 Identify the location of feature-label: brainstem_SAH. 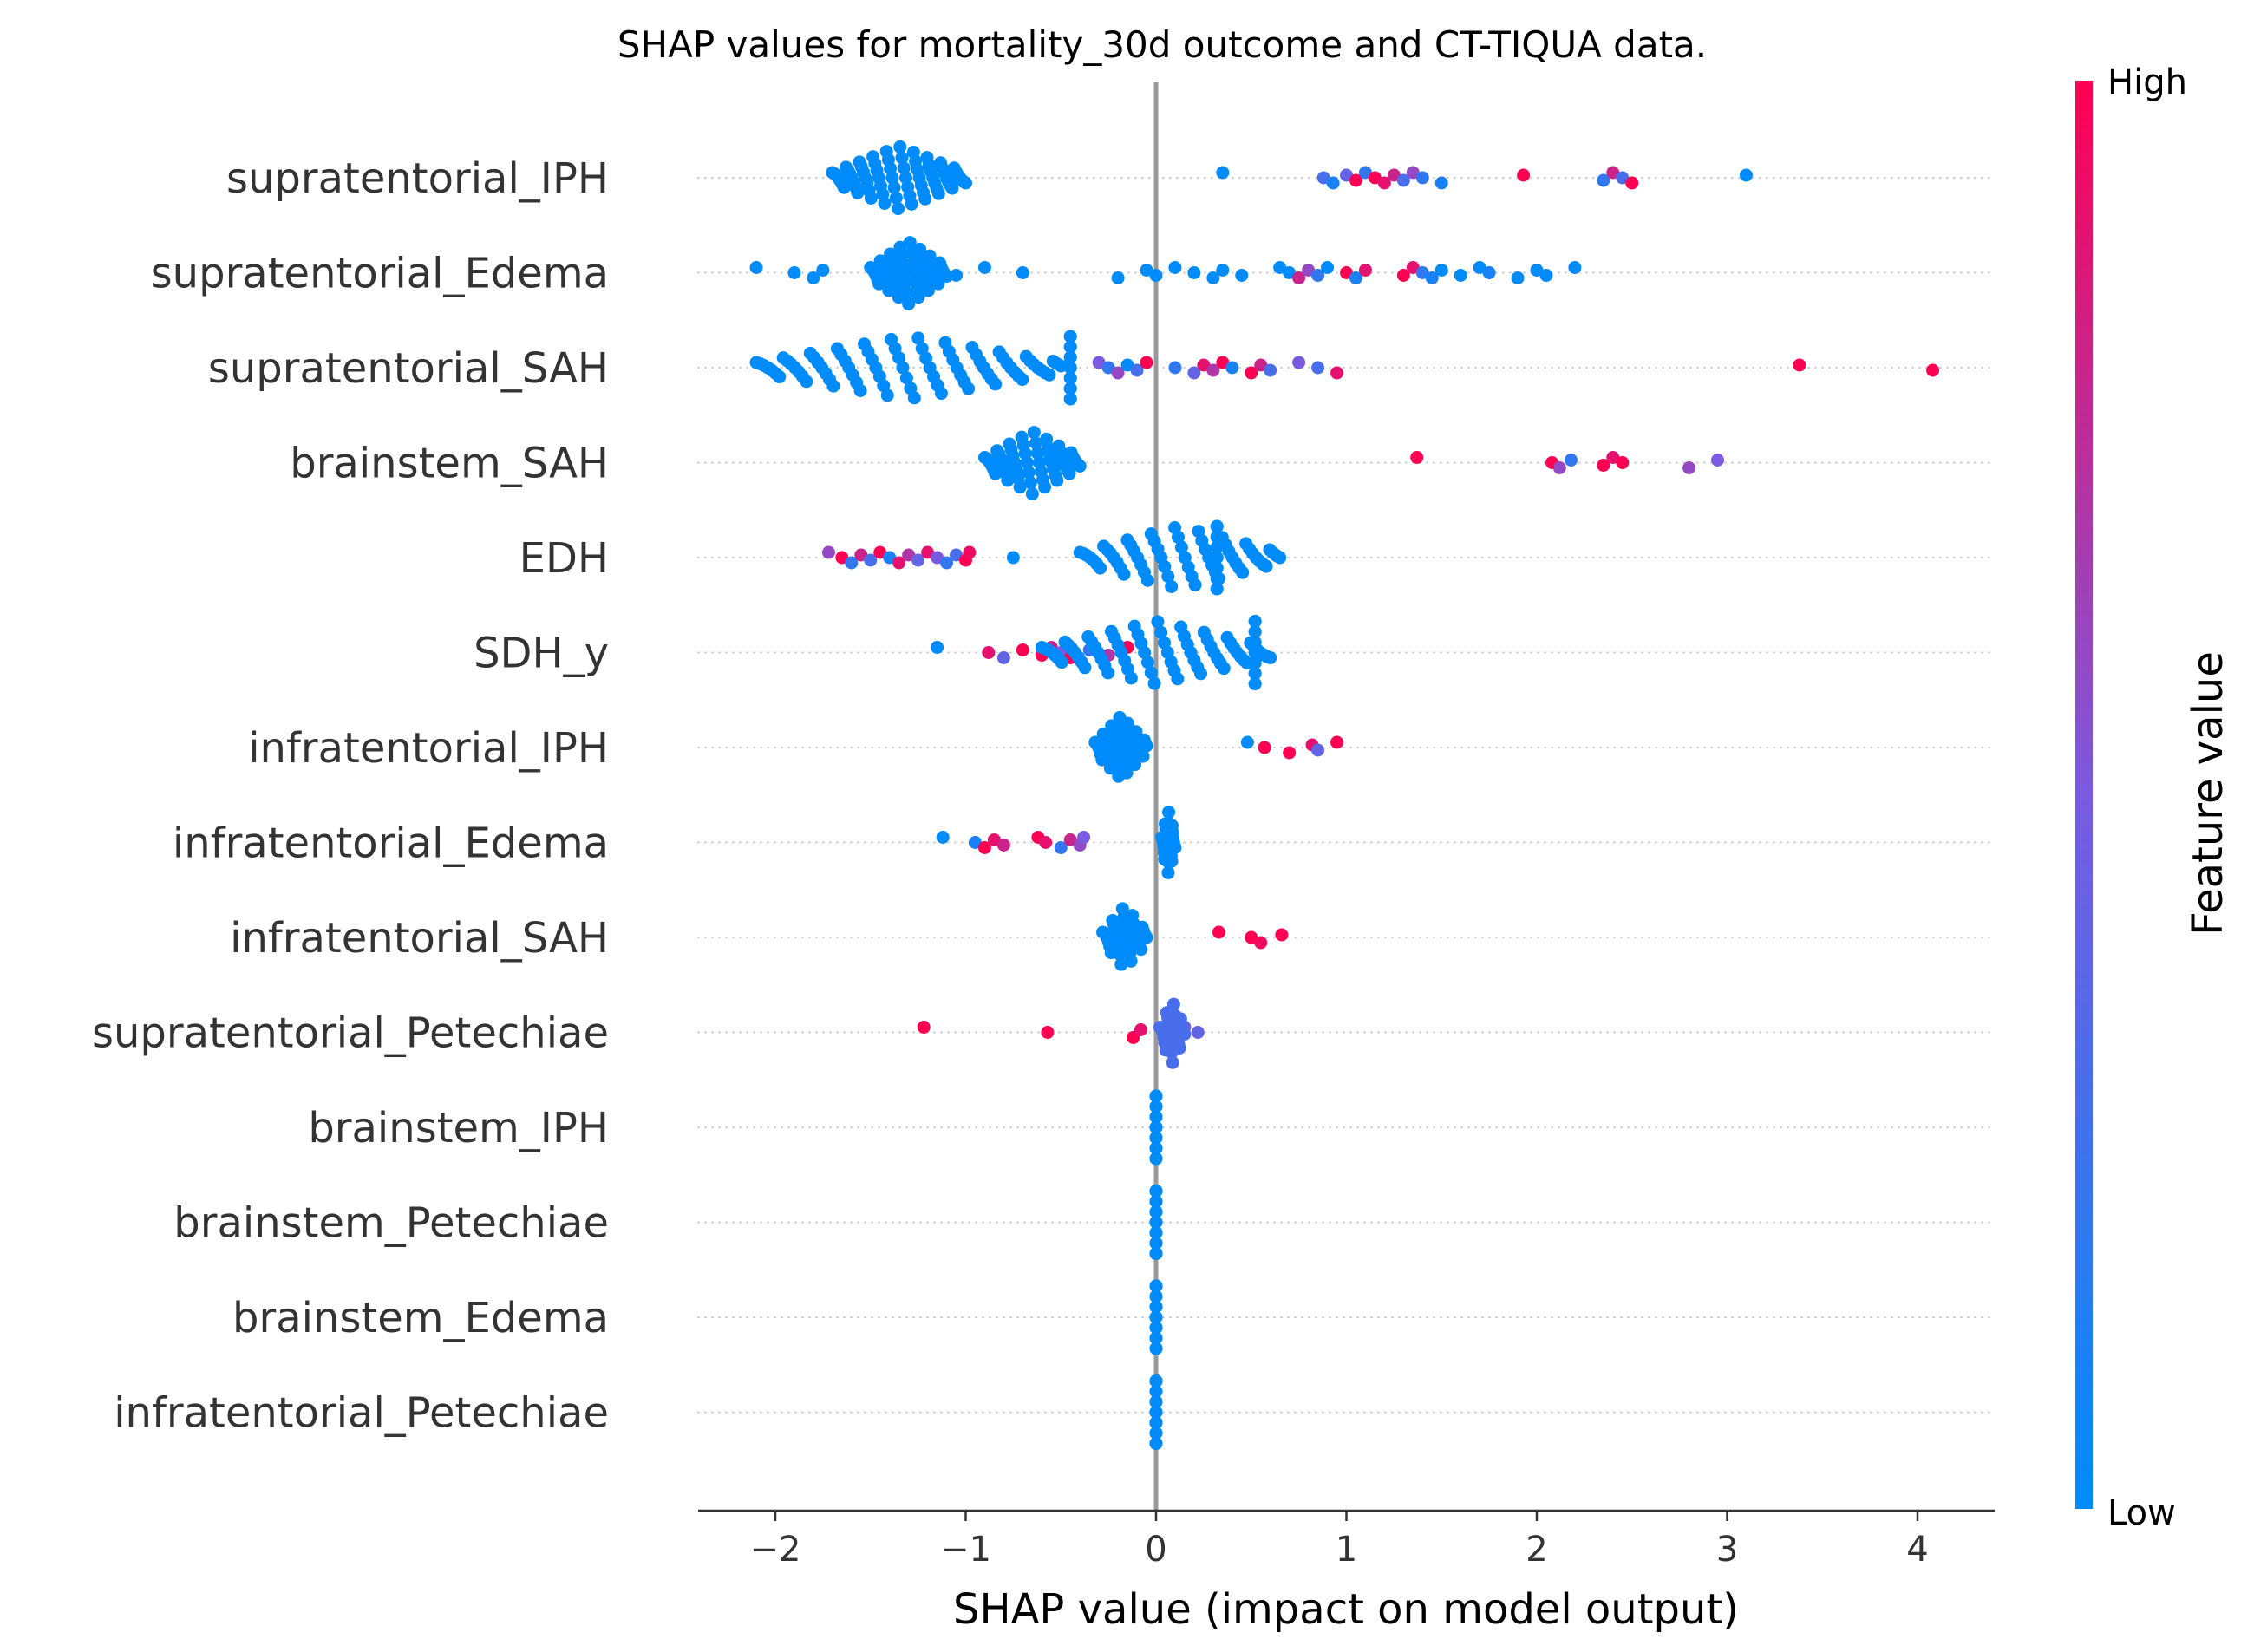
(449, 464).